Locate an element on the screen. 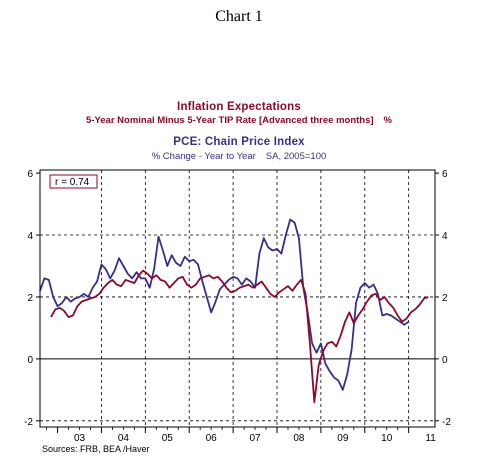  x-tick-label: 11 is located at coordinates (430, 438).